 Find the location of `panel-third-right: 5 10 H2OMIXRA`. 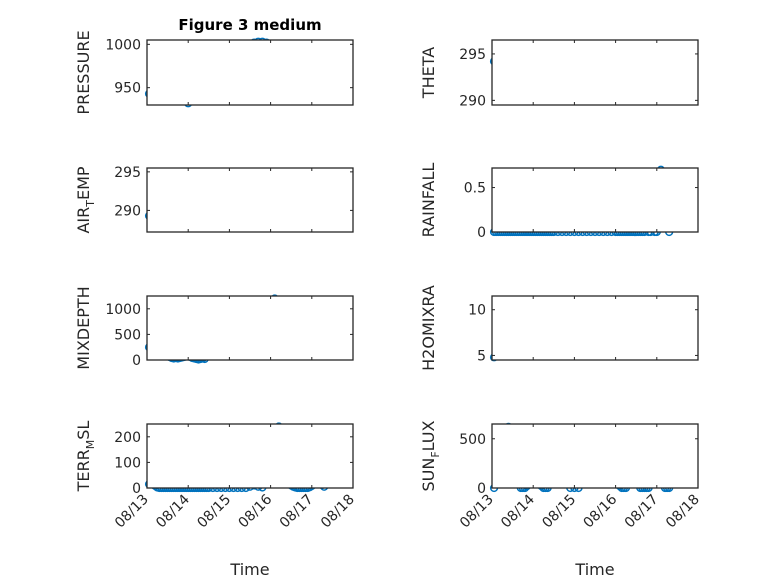

panel-third-right: 5 10 H2OMIXRA is located at coordinates (559, 328).